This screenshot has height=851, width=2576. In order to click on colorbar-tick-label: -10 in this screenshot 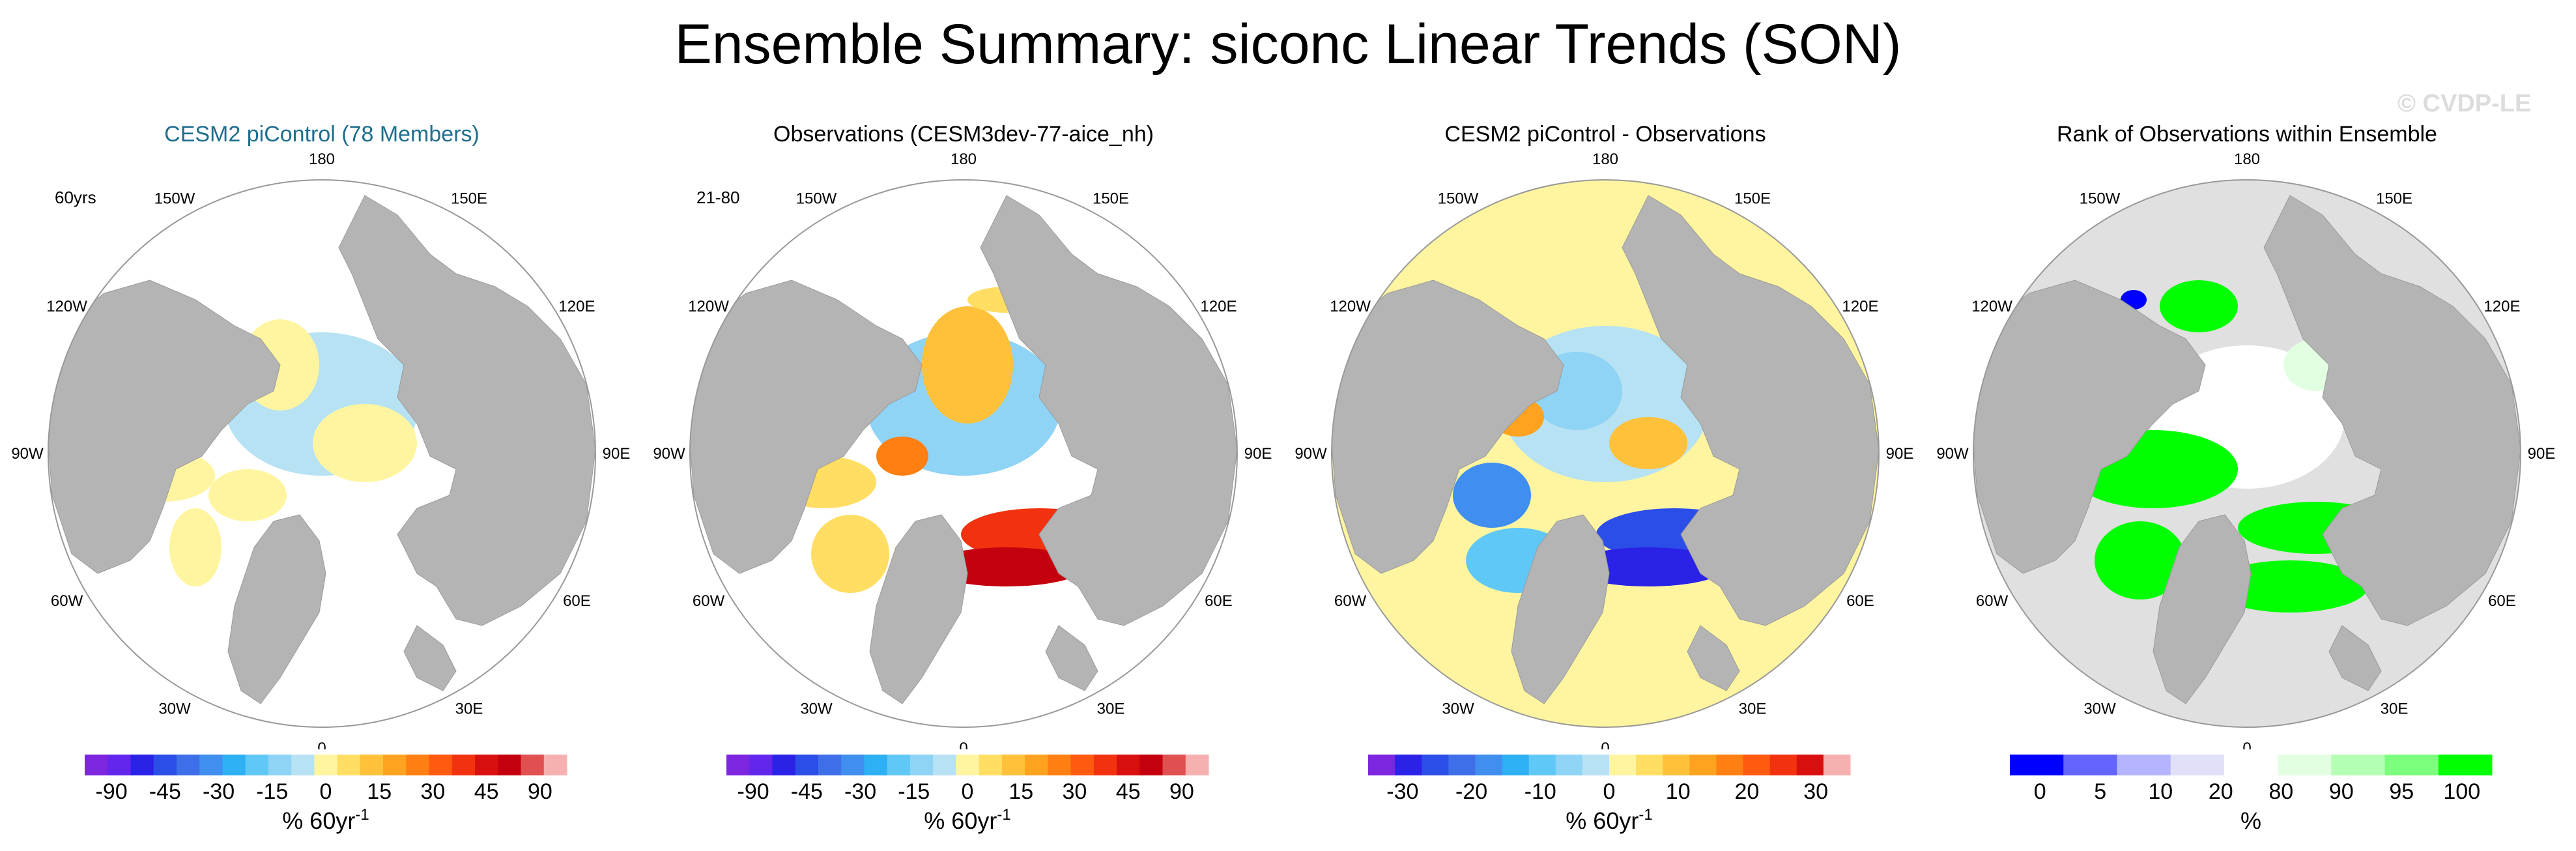, I will do `click(1540, 791)`.